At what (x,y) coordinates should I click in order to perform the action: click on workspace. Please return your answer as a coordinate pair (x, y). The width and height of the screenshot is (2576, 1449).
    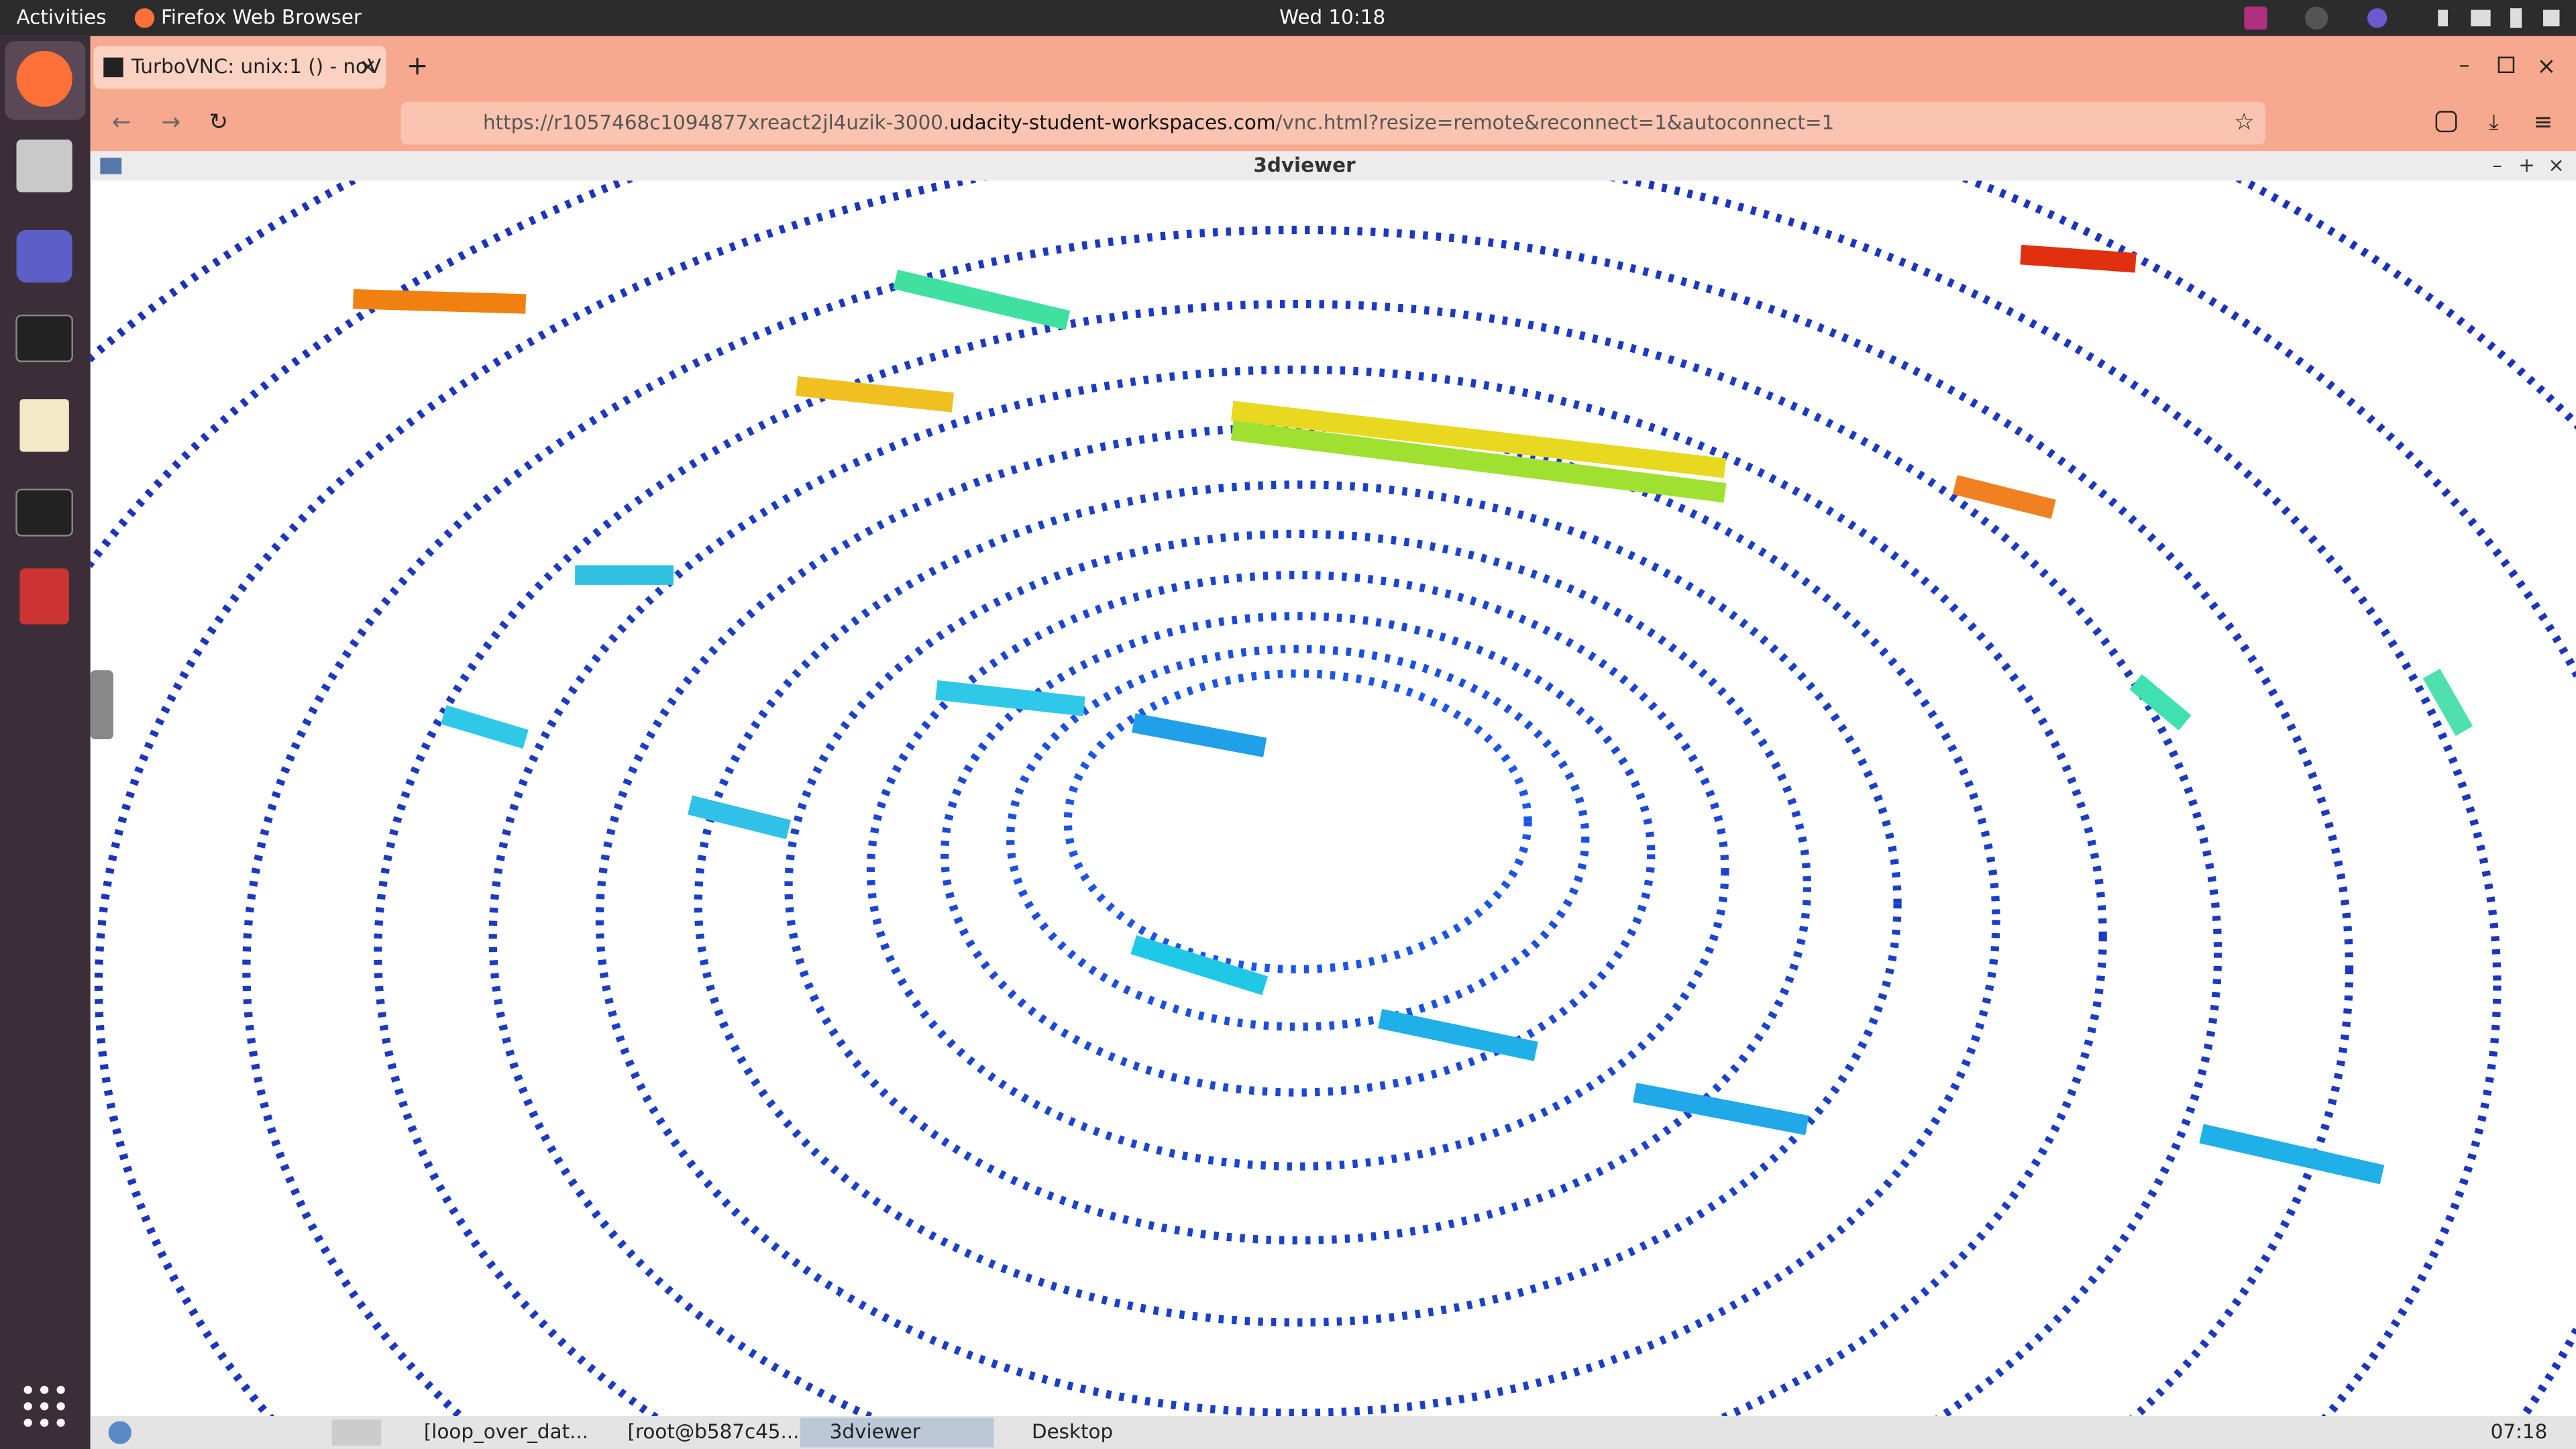
    Looking at the image, I should click on (356, 1432).